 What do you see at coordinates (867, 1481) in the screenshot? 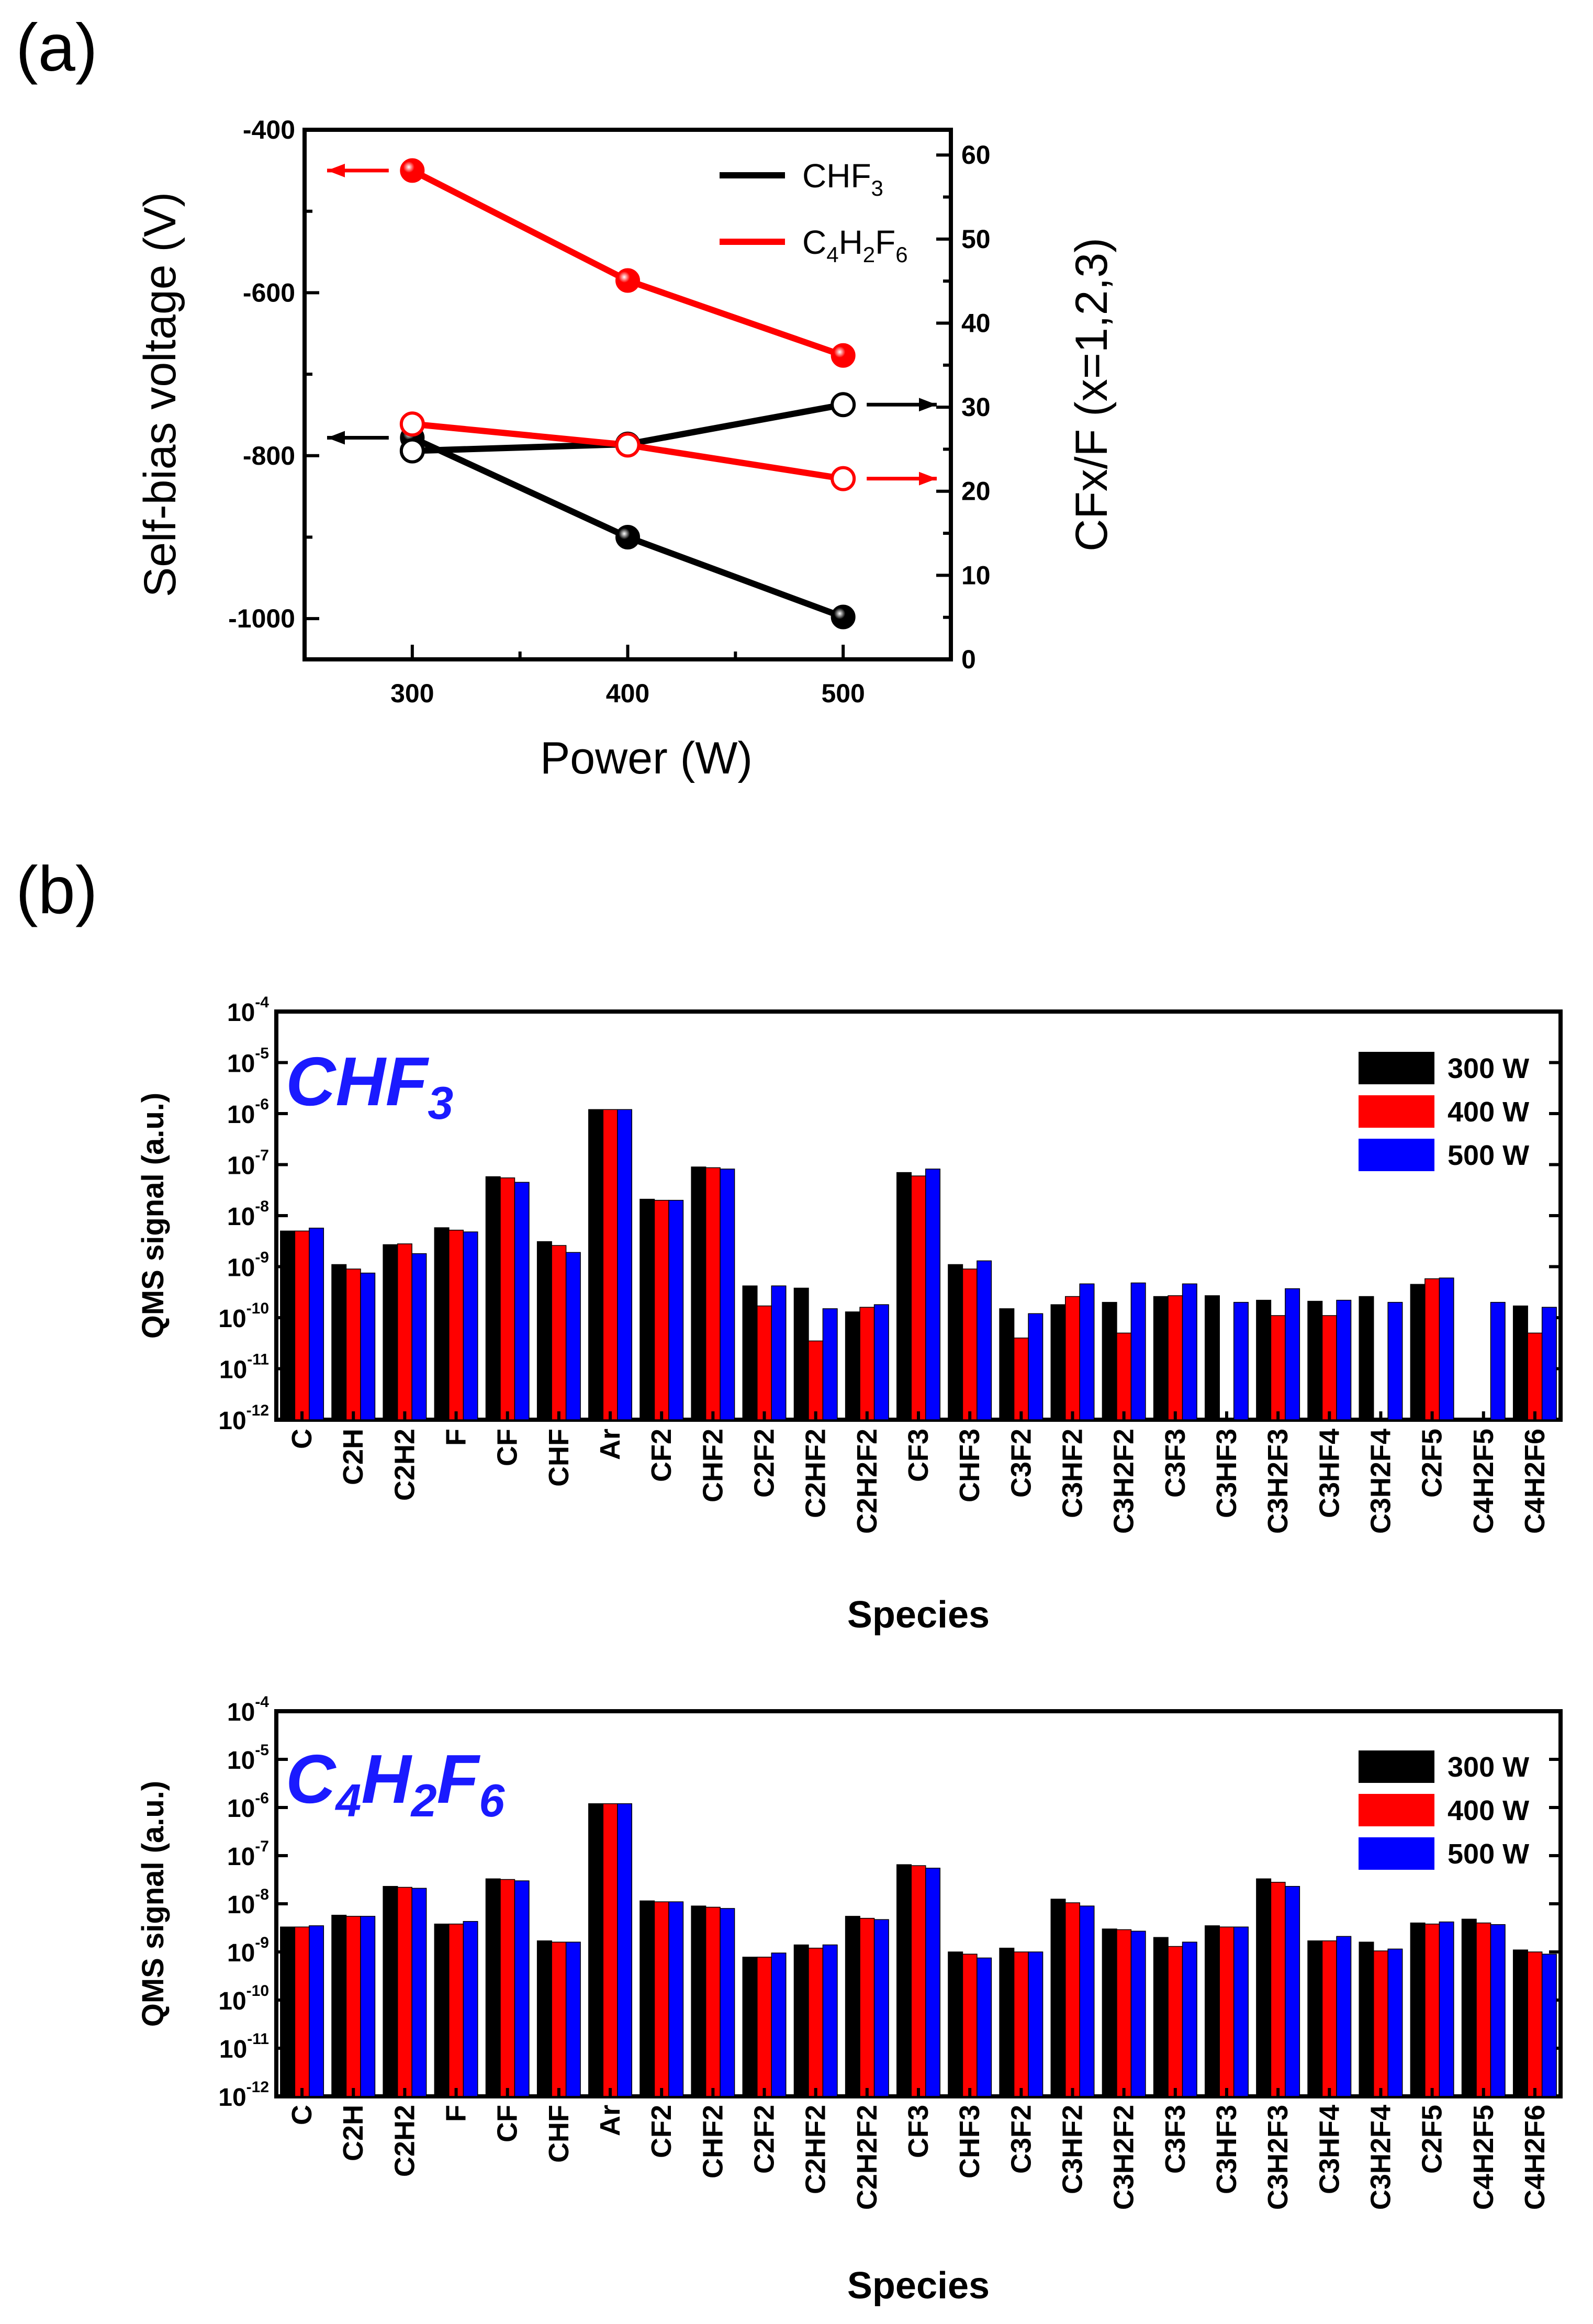
I see `panel-b-category-label: C2H2F2` at bounding box center [867, 1481].